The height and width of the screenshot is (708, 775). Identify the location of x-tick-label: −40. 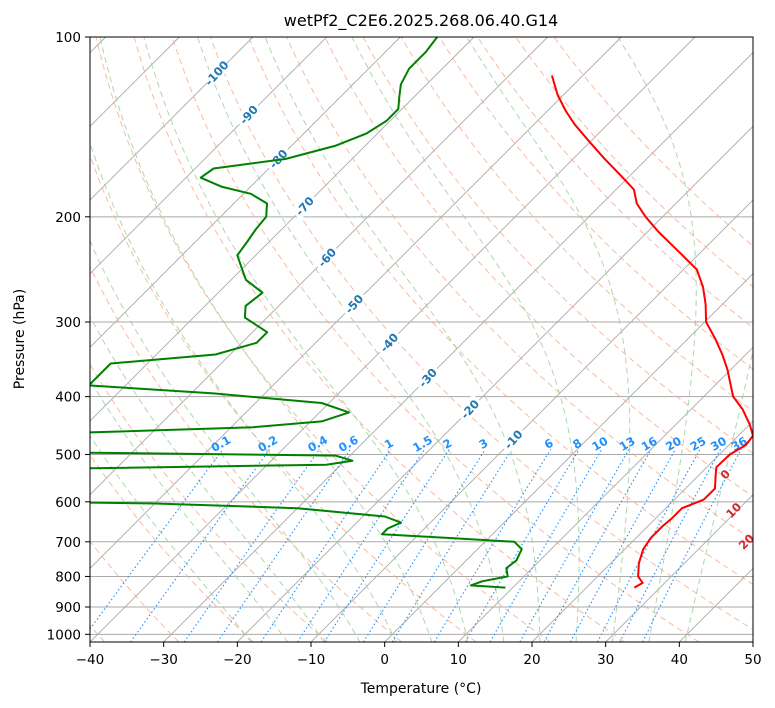
(90, 660).